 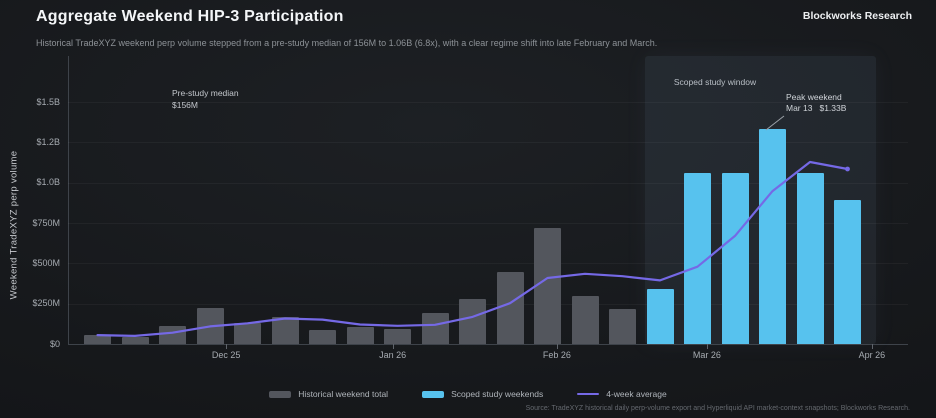 I want to click on annotation-scoped-study-window: Scoped study window, so click(x=715, y=82).